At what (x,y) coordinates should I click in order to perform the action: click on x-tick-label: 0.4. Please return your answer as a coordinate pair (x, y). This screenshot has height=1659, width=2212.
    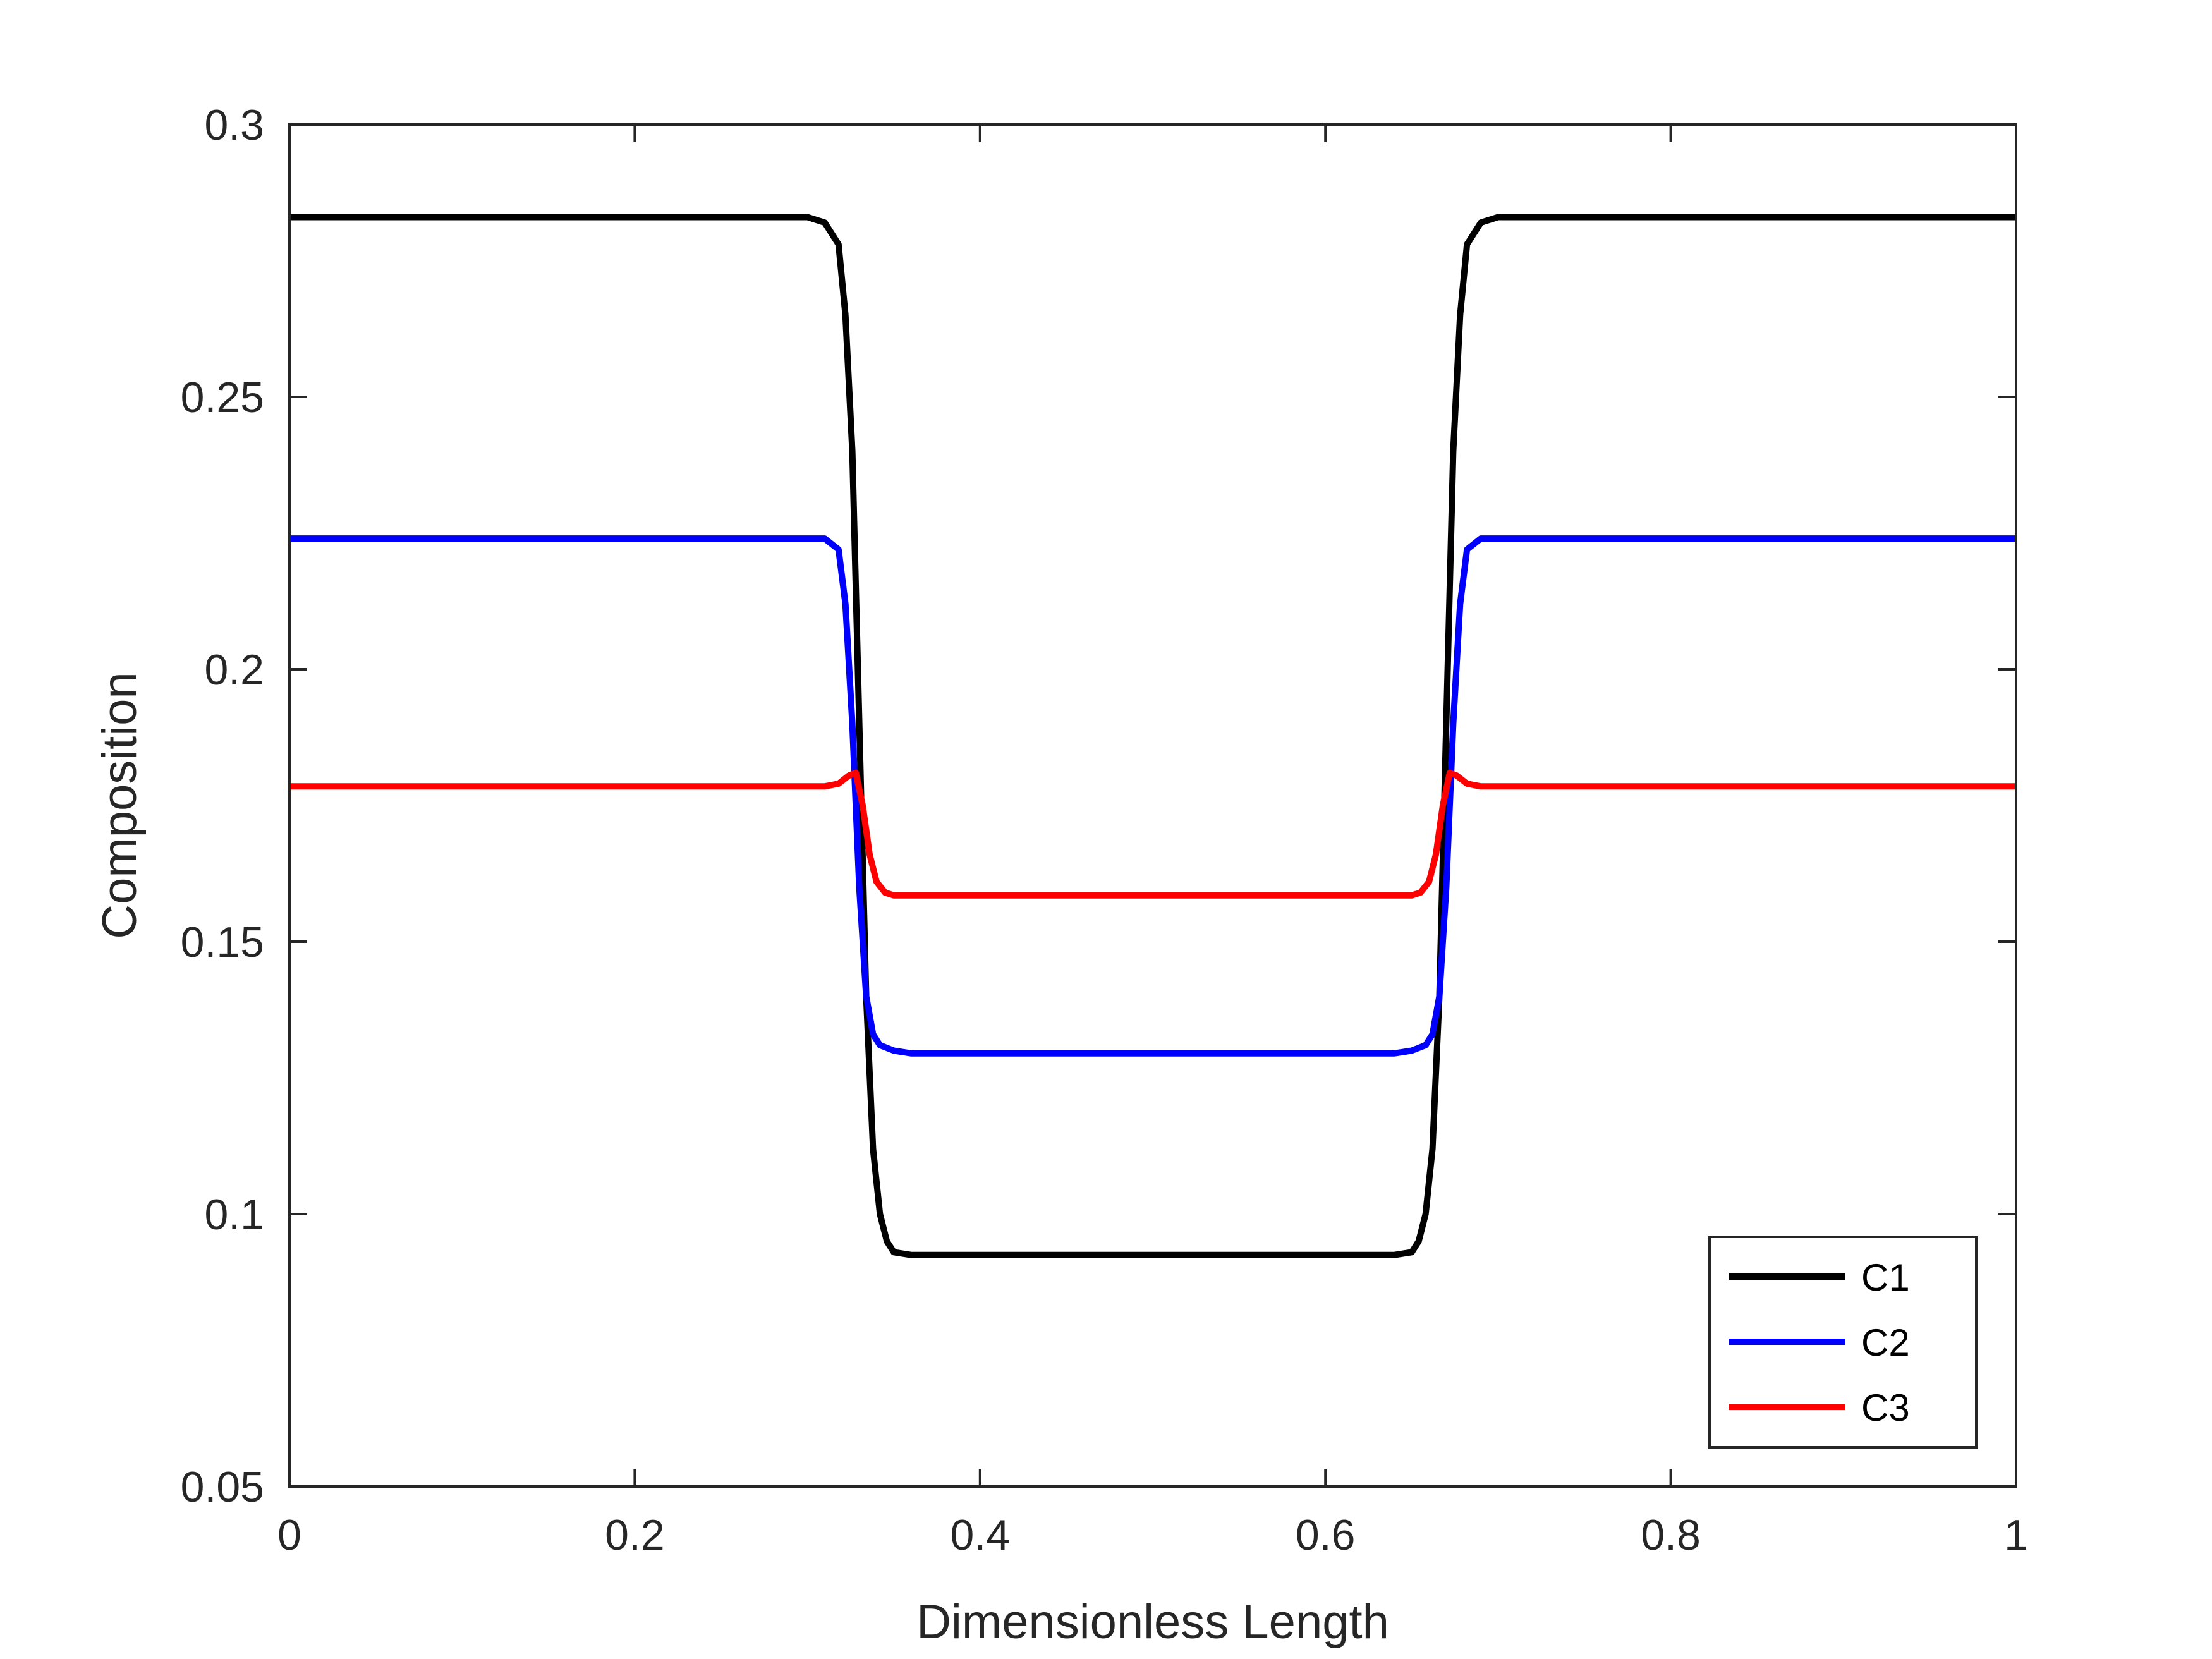
    Looking at the image, I should click on (981, 1535).